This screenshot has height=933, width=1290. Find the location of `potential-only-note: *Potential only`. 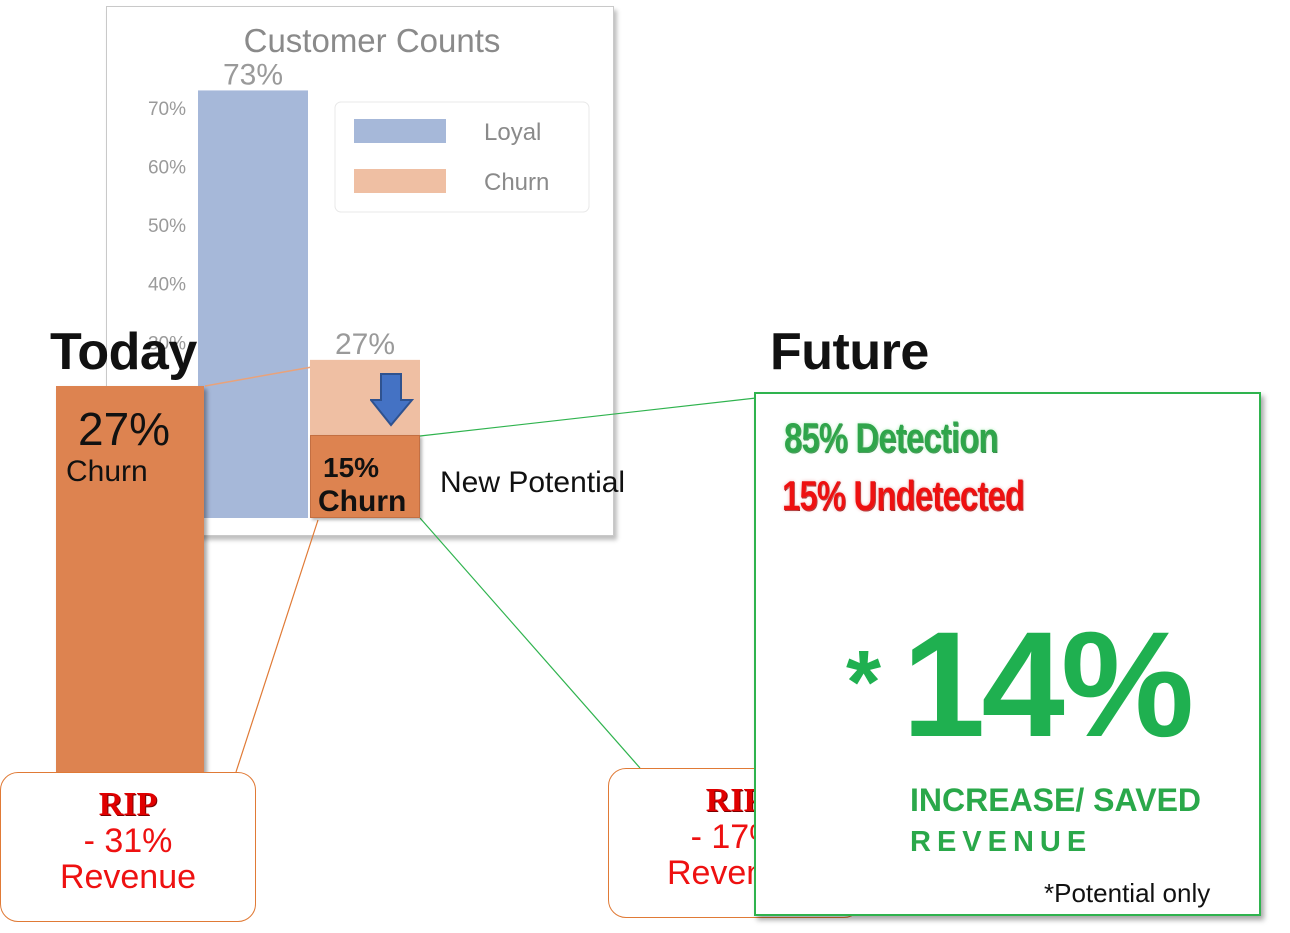

potential-only-note: *Potential only is located at coordinates (1127, 893).